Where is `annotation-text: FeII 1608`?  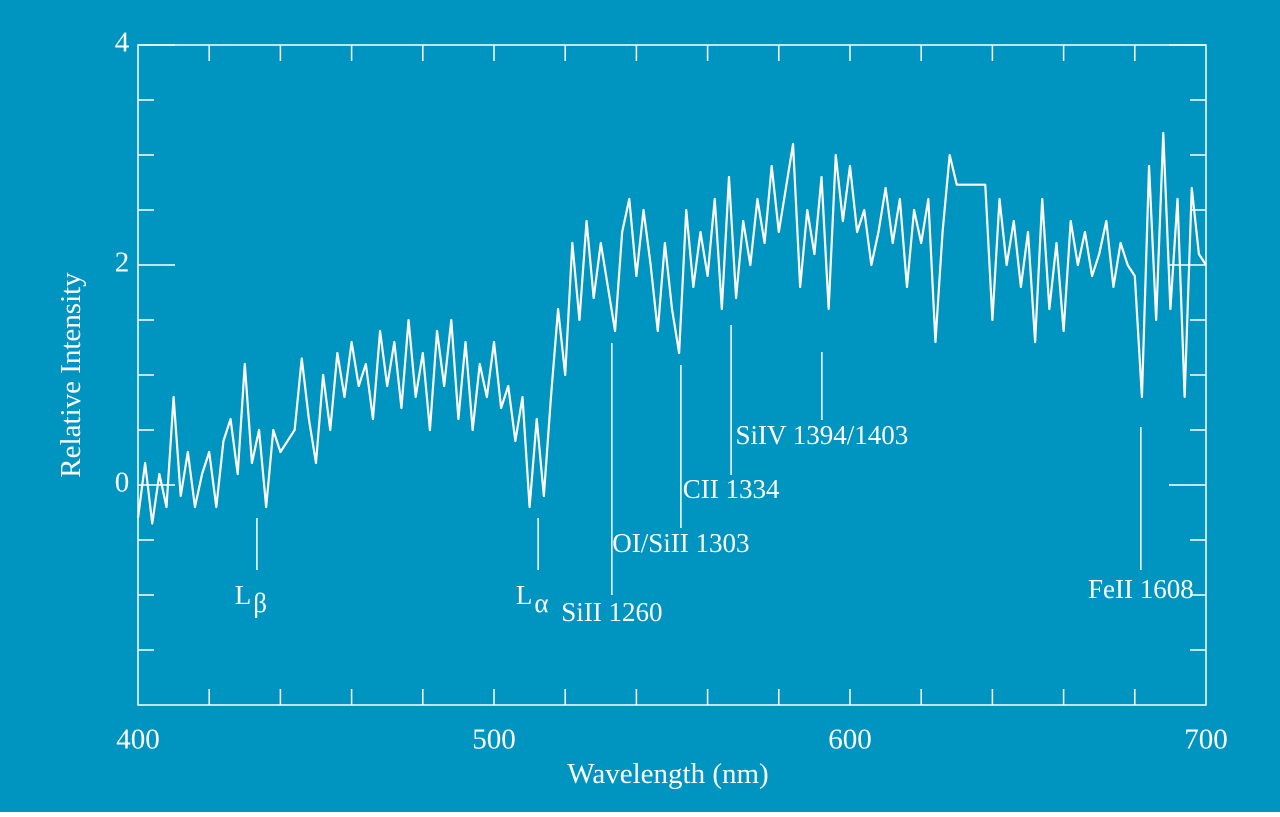 annotation-text: FeII 1608 is located at coordinates (1141, 589).